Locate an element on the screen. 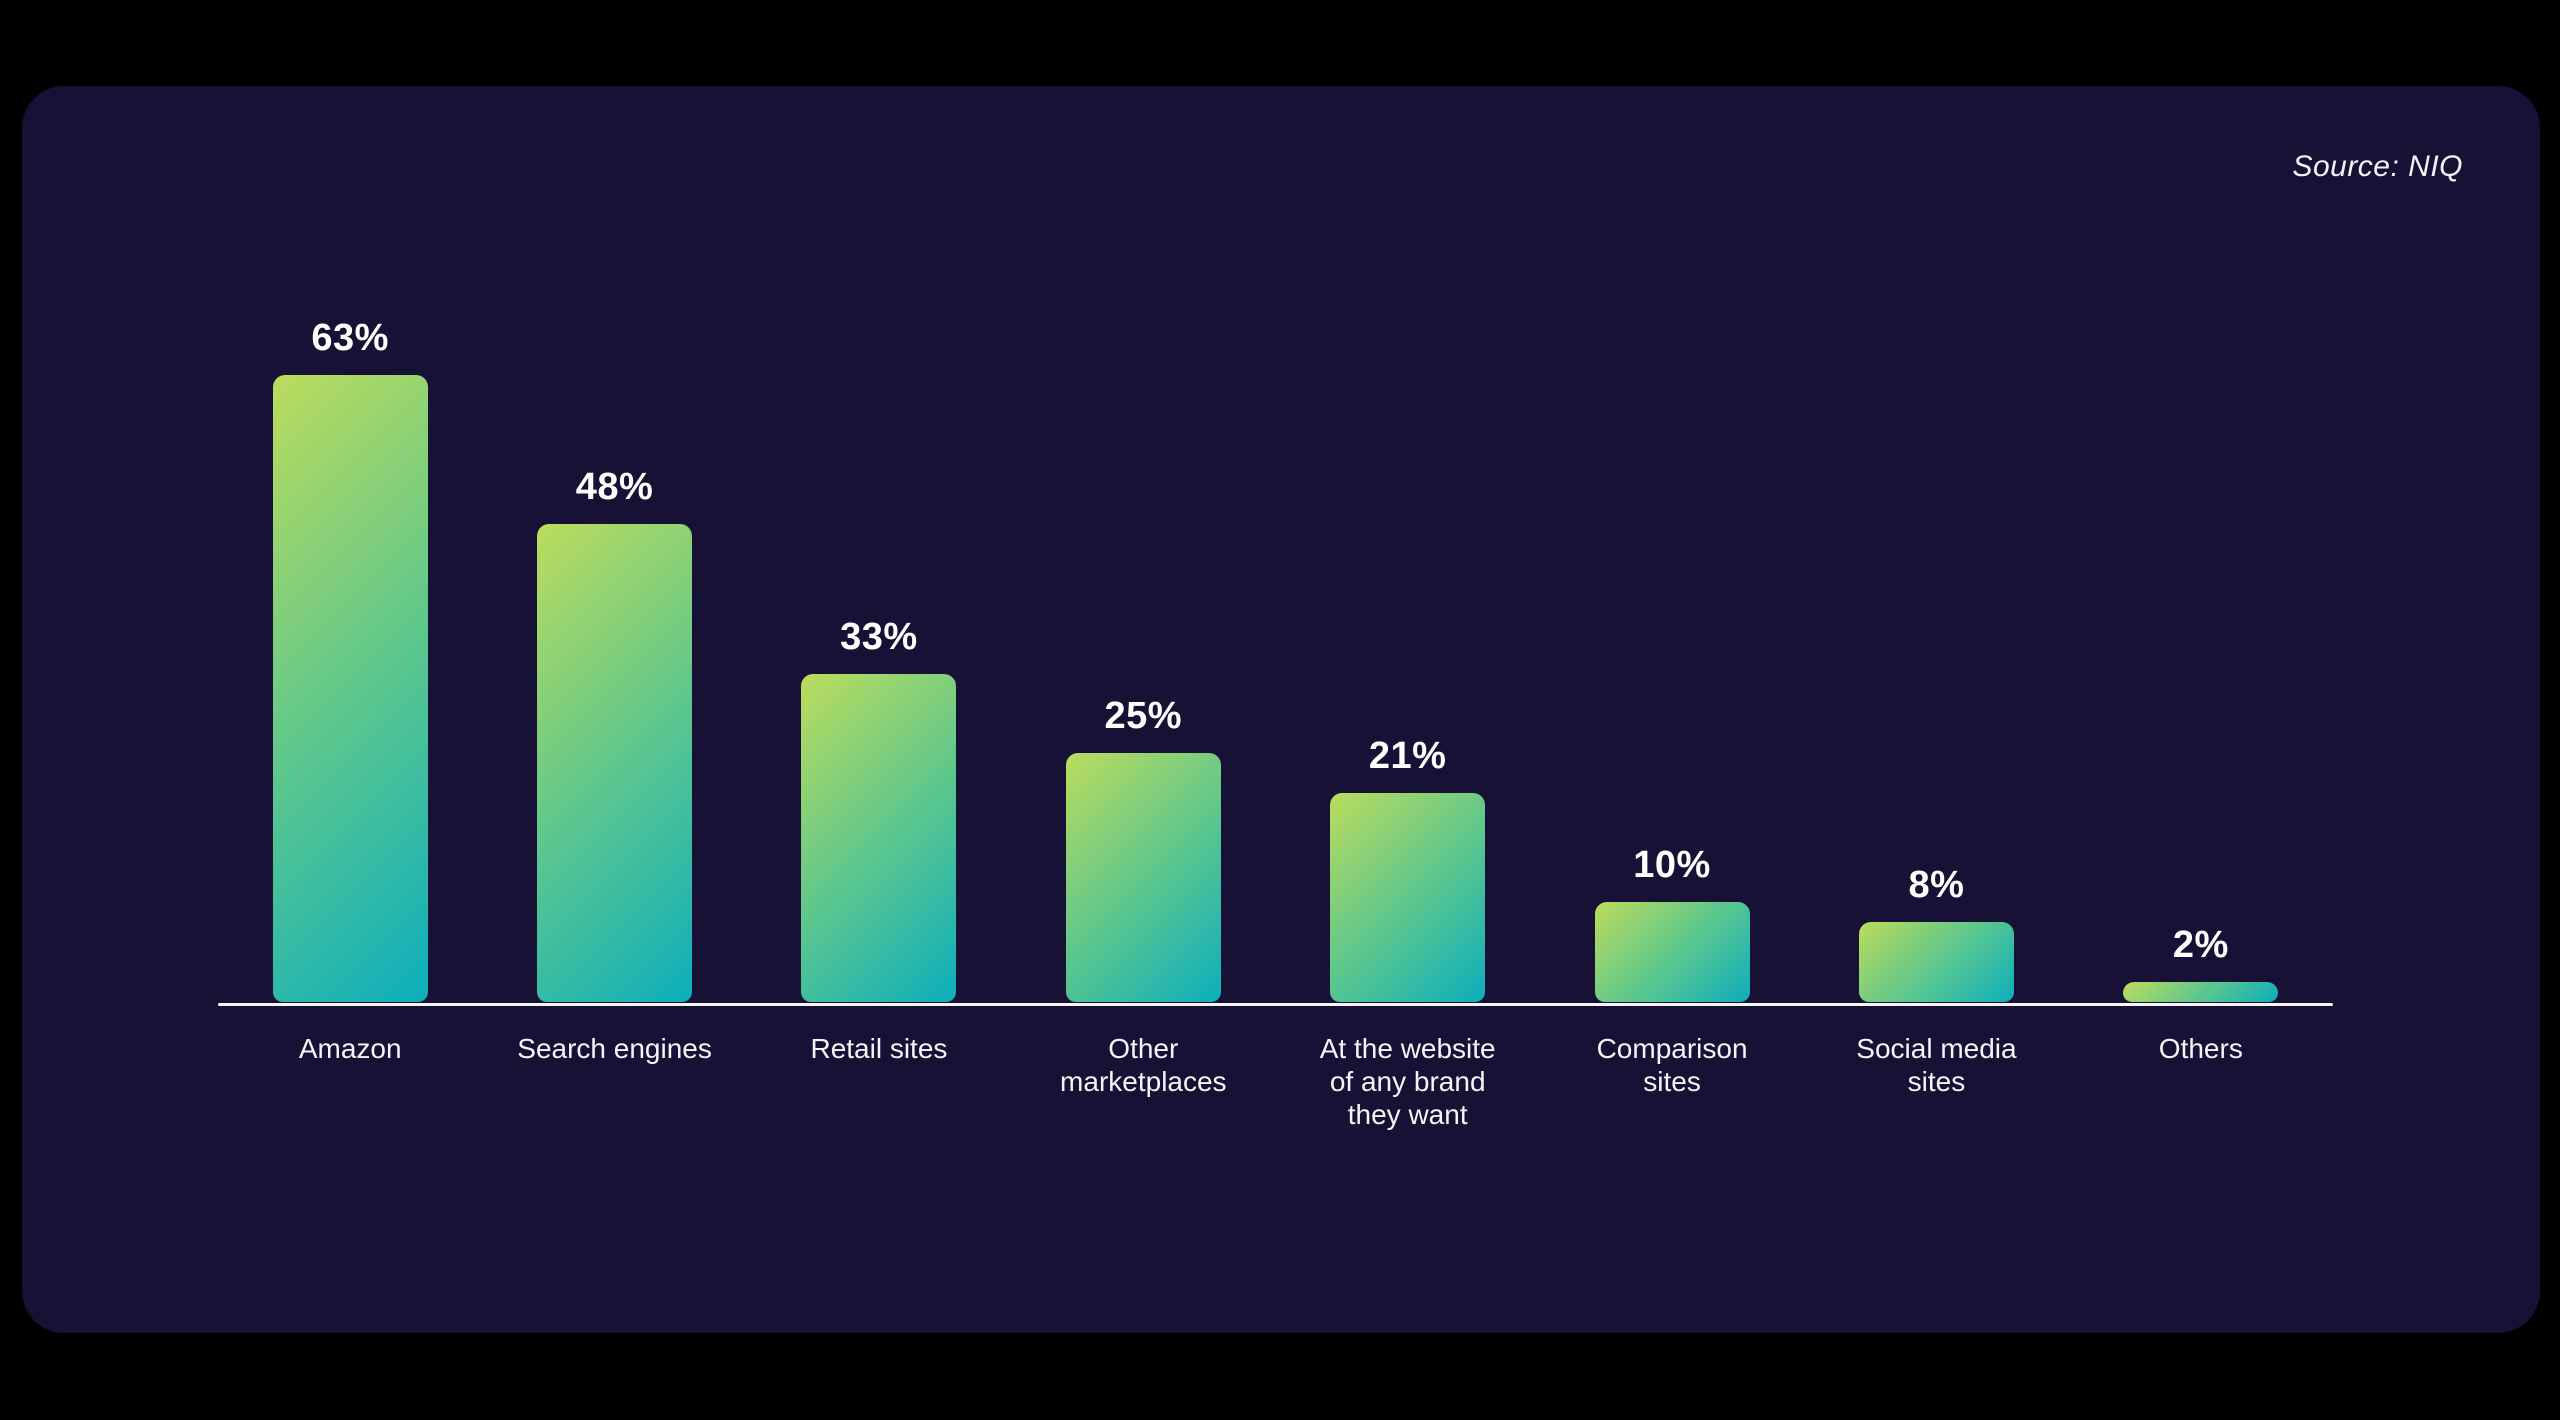 The width and height of the screenshot is (2560, 1420). bar-value-label-at-the-website-of-any-brand-they-want: 21% is located at coordinates (1407, 756).